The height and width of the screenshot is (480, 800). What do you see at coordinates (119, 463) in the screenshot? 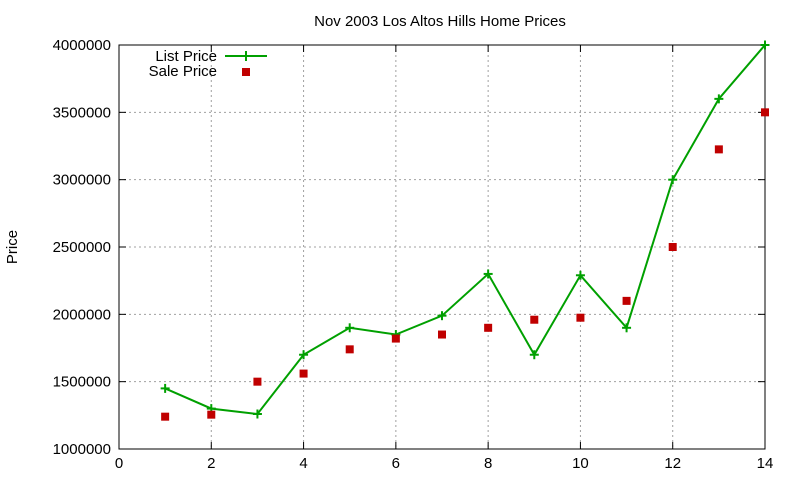
I see `x-tick-label: 0` at bounding box center [119, 463].